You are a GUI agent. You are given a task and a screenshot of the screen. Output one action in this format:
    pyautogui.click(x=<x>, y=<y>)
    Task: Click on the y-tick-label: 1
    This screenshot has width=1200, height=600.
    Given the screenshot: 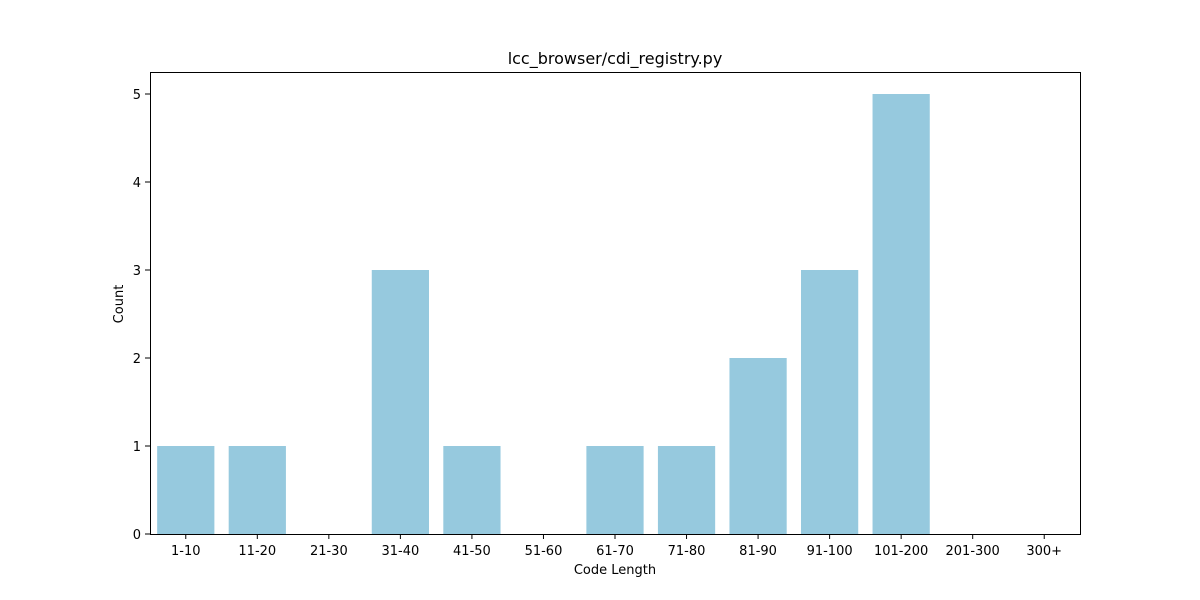 What is the action you would take?
    pyautogui.click(x=137, y=447)
    